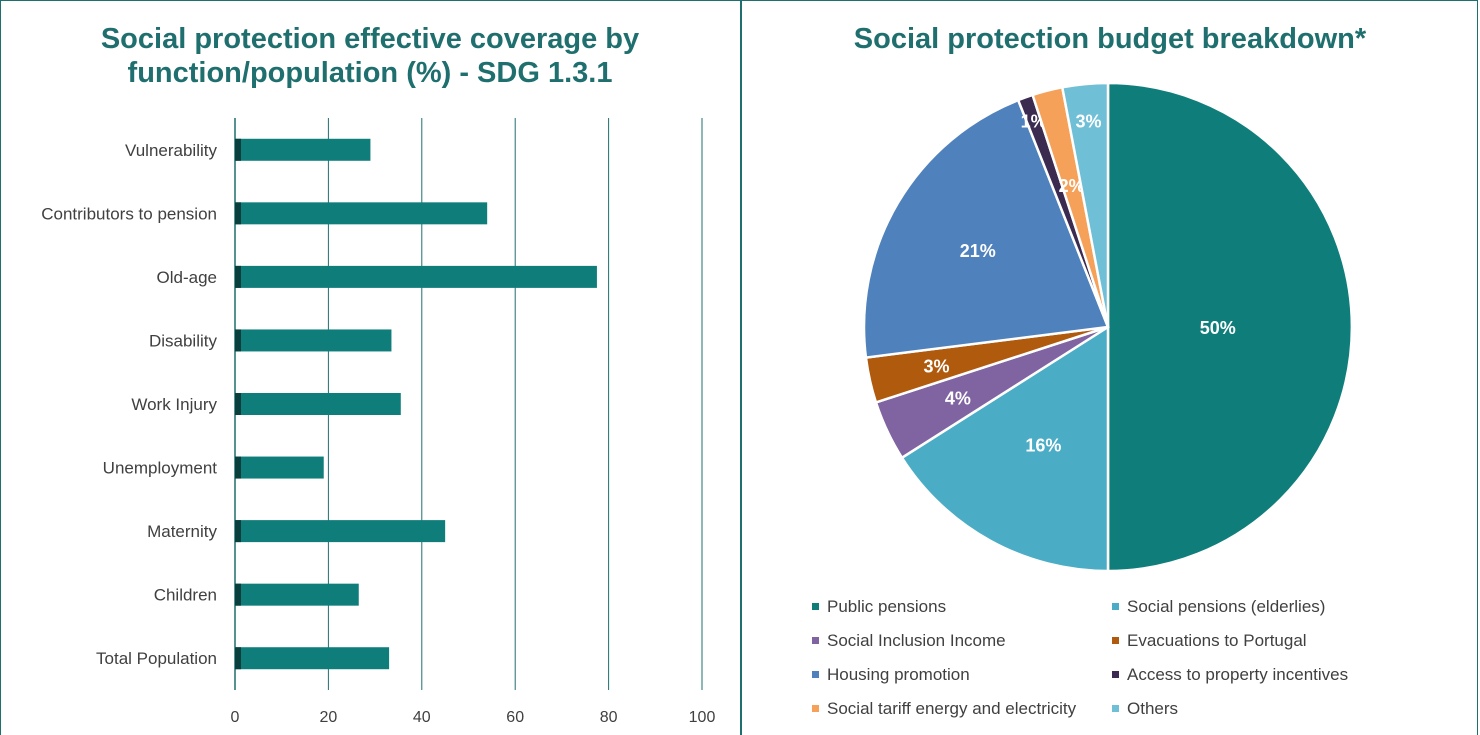 Image resolution: width=1480 pixels, height=735 pixels. I want to click on legend-item: Evacuations to Portugal, so click(1262, 640).